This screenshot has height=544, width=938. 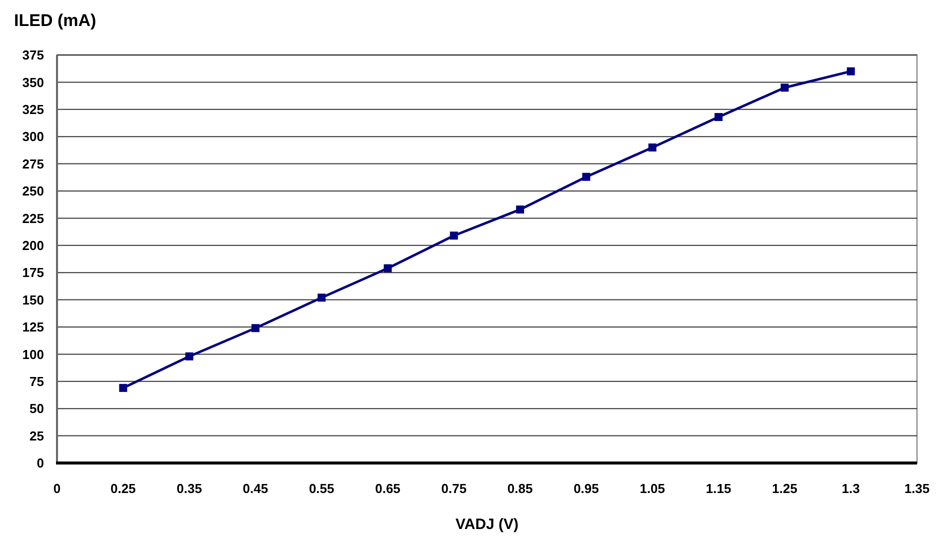 What do you see at coordinates (189, 488) in the screenshot?
I see `x-tick-label: 0.35` at bounding box center [189, 488].